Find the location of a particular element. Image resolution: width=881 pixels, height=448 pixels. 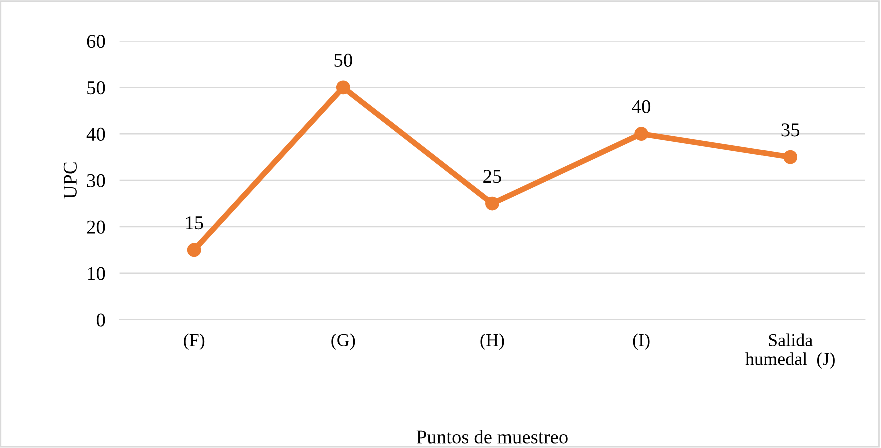

data-label: 35 is located at coordinates (791, 130).